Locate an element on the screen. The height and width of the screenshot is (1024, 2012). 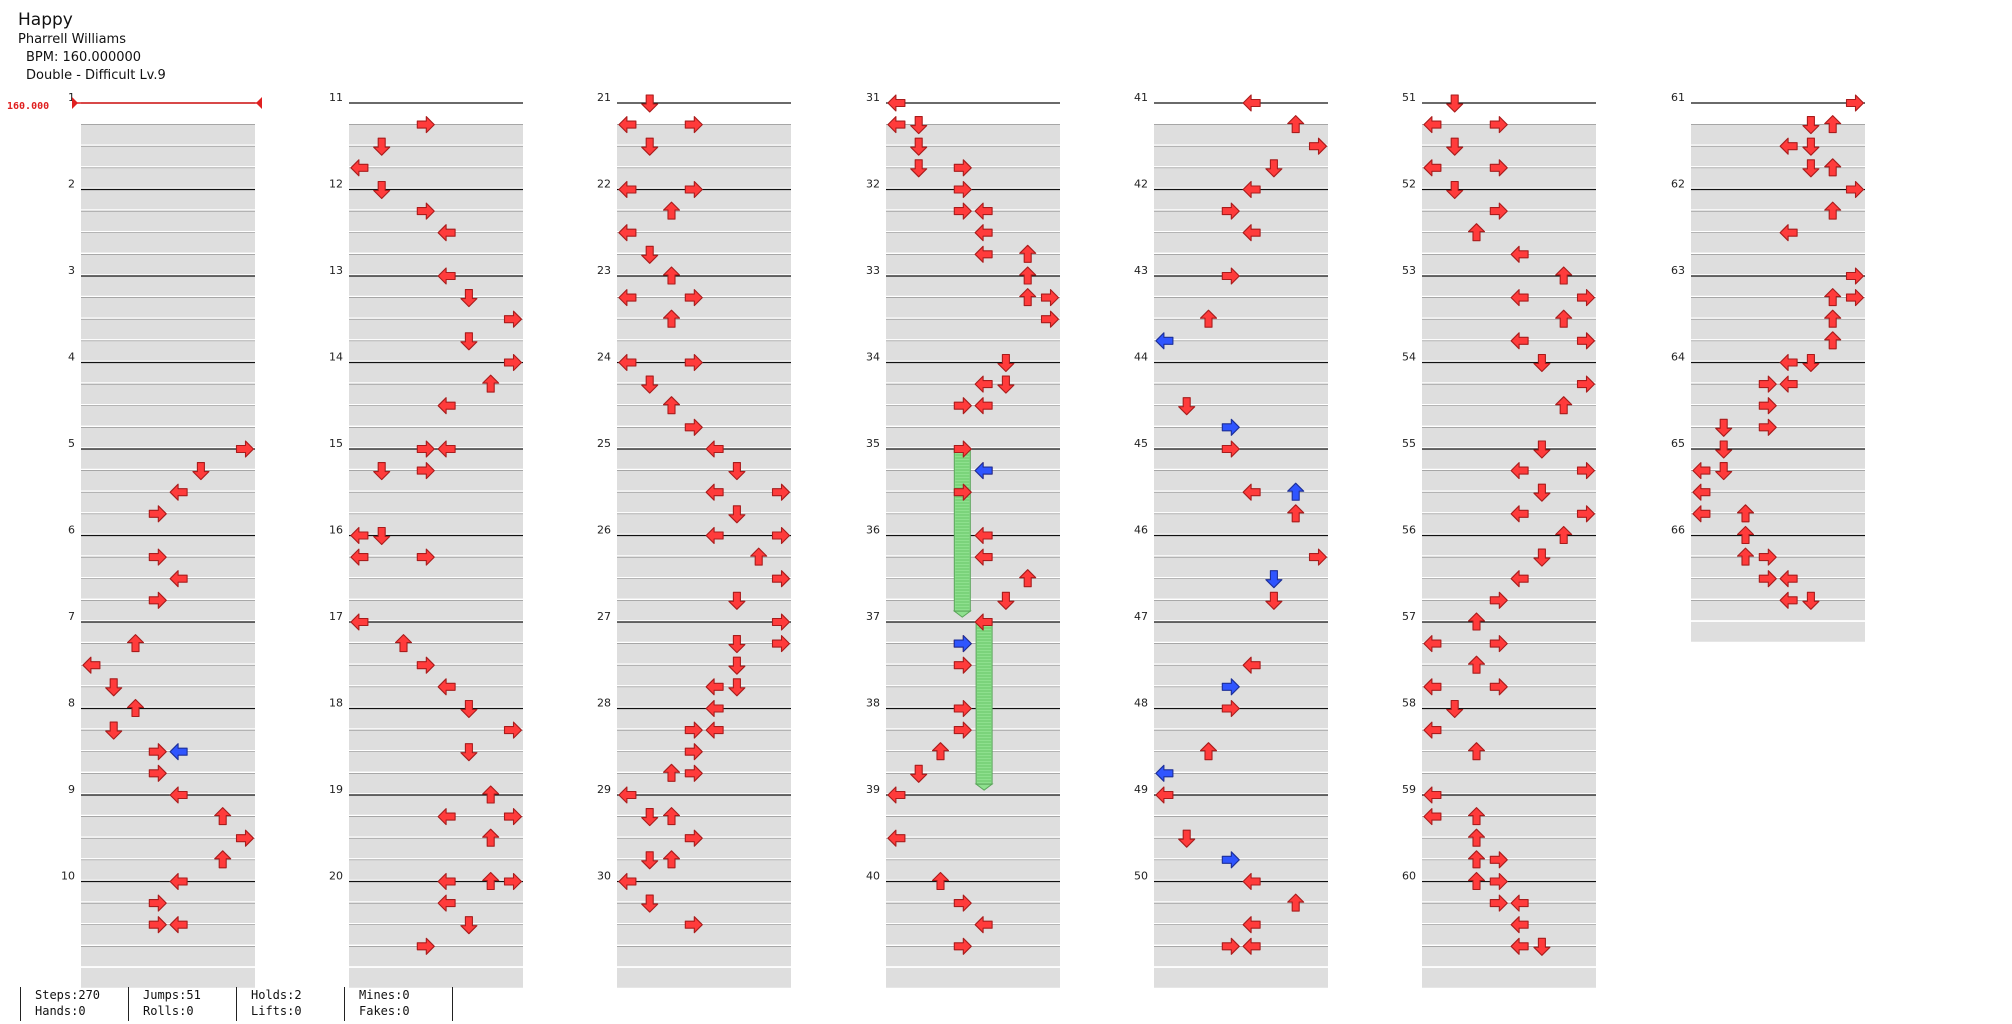
measure-number: 13 is located at coordinates (336, 270).